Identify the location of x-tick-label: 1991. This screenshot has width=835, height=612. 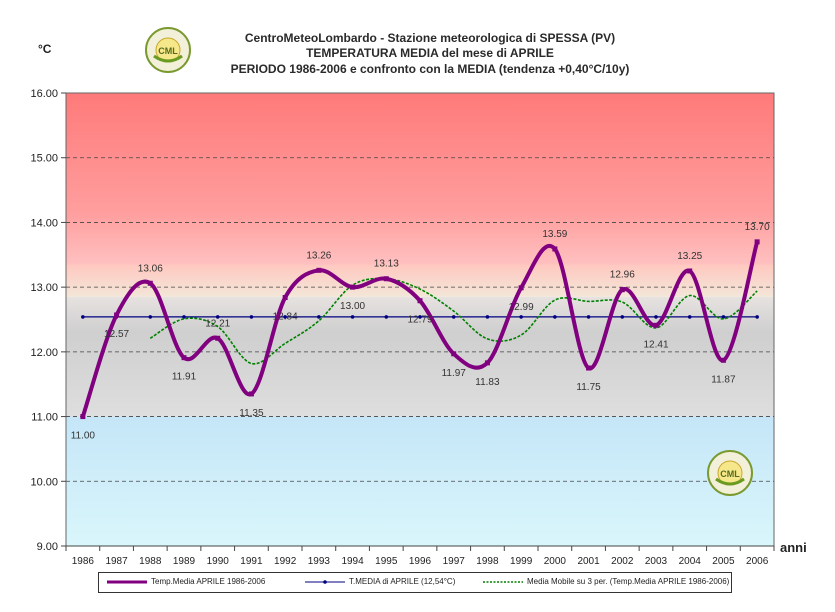
(251, 561).